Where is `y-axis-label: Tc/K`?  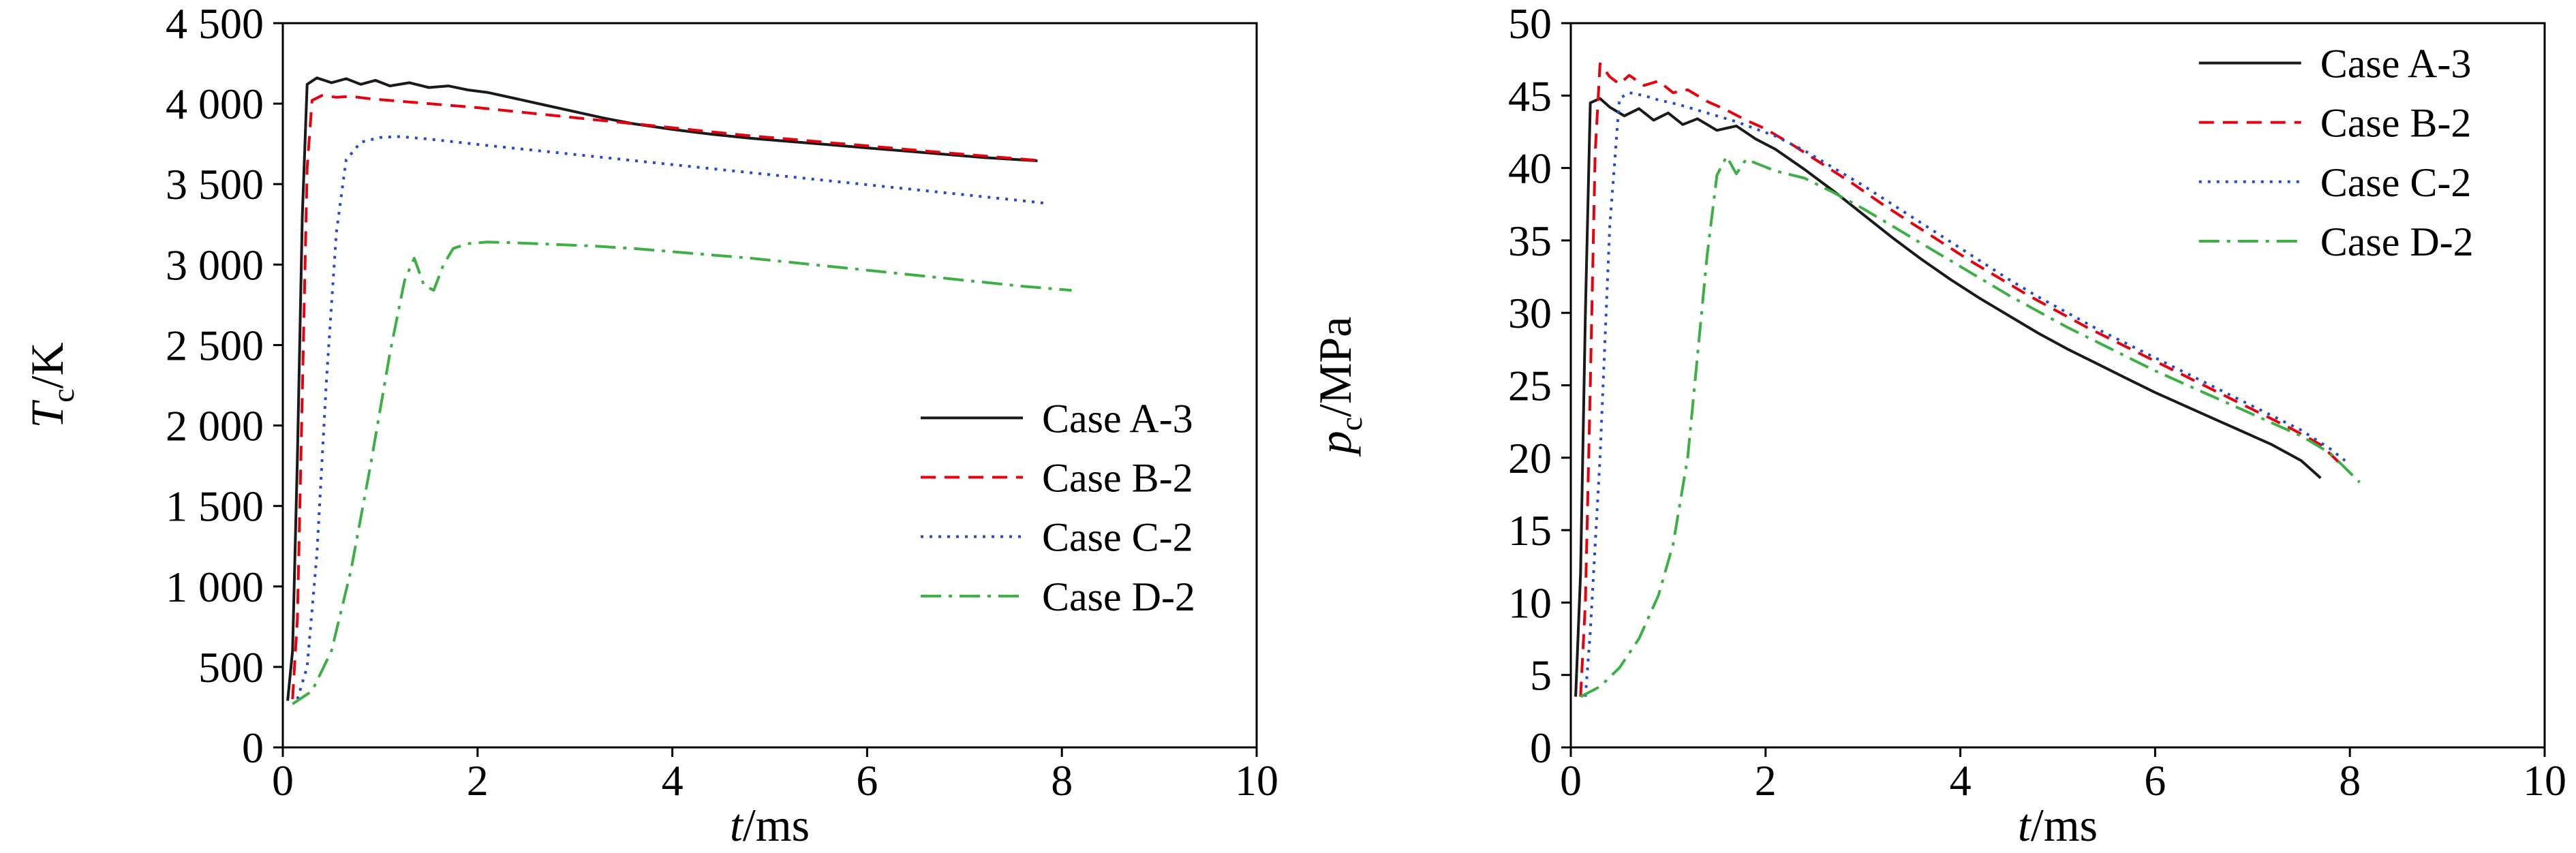 y-axis-label: Tc/K is located at coordinates (50, 385).